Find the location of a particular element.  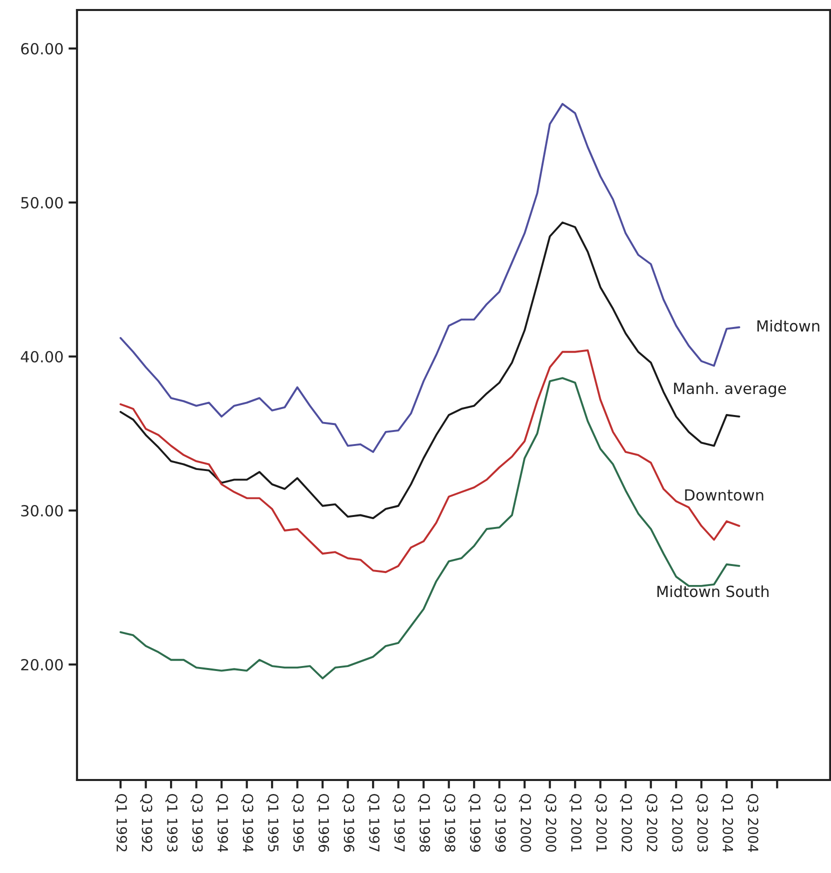

x-tick-label: Q1 1998 is located at coordinates (424, 823).